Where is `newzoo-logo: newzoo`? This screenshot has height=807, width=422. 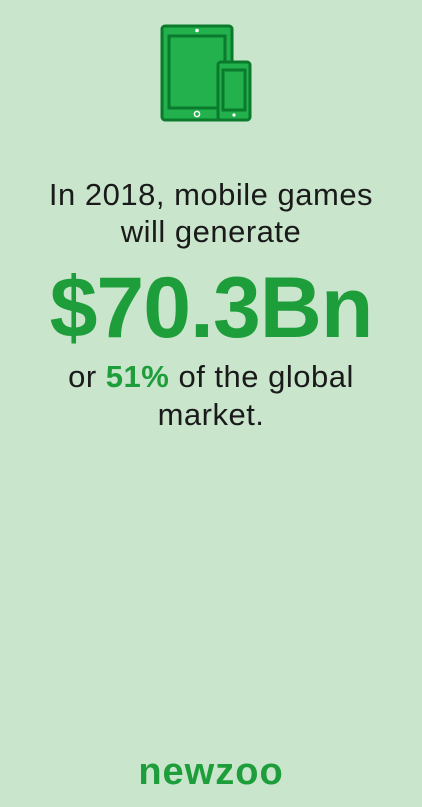
newzoo-logo: newzoo is located at coordinates (211, 772).